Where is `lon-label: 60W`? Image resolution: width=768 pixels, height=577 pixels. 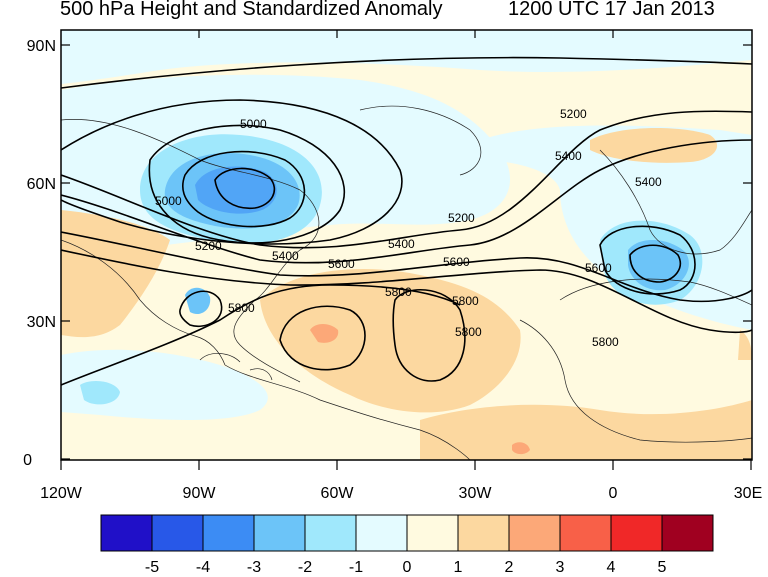
lon-label: 60W is located at coordinates (338, 493).